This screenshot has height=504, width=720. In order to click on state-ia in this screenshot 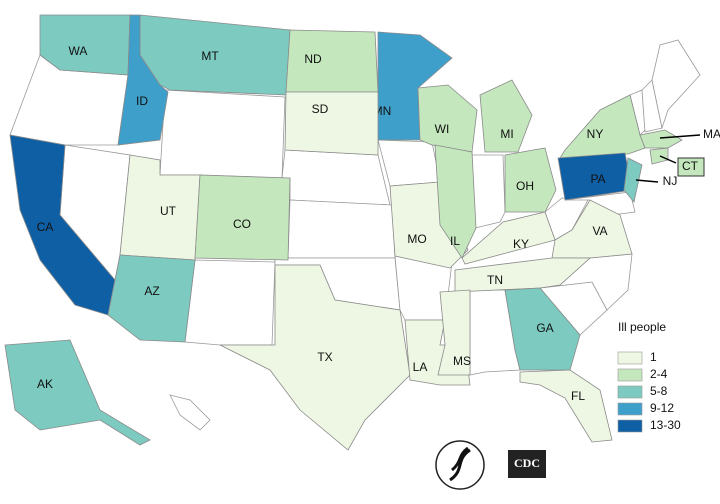, I will do `click(409, 163)`.